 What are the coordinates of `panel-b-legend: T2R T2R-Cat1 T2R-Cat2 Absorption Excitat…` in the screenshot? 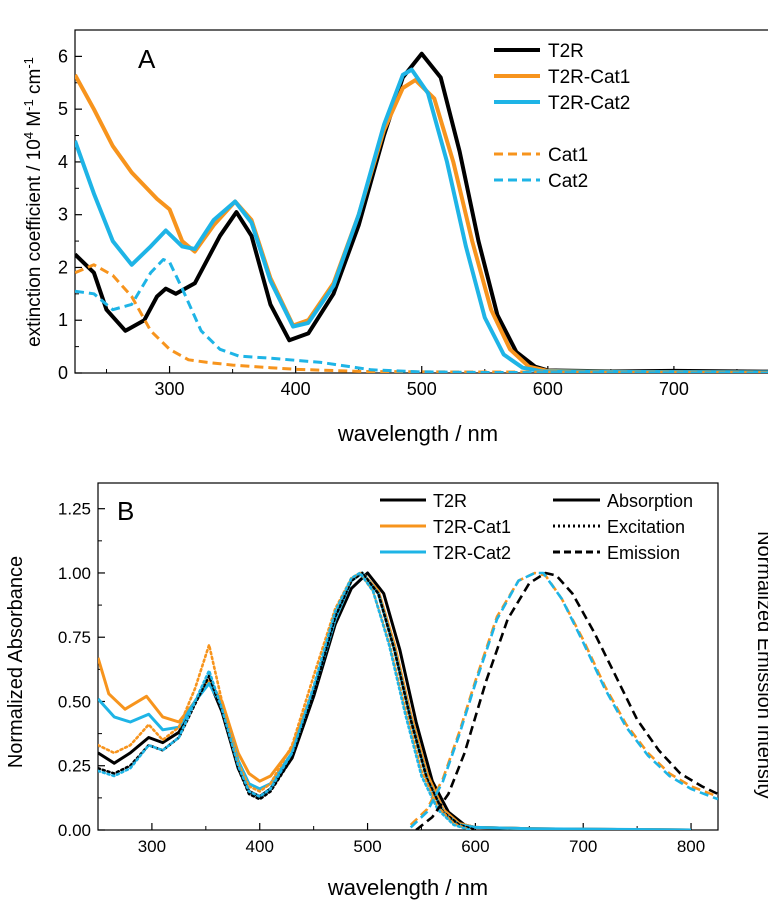 It's located at (536, 527).